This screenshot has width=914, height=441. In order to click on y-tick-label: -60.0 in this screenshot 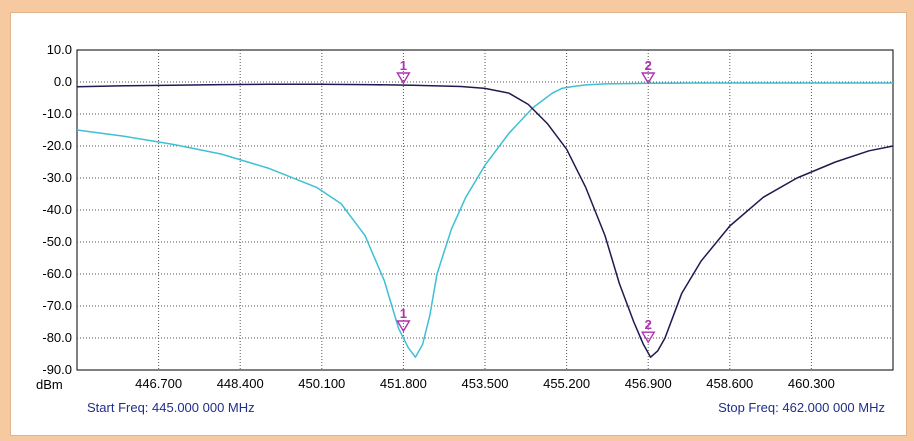, I will do `click(57, 273)`.